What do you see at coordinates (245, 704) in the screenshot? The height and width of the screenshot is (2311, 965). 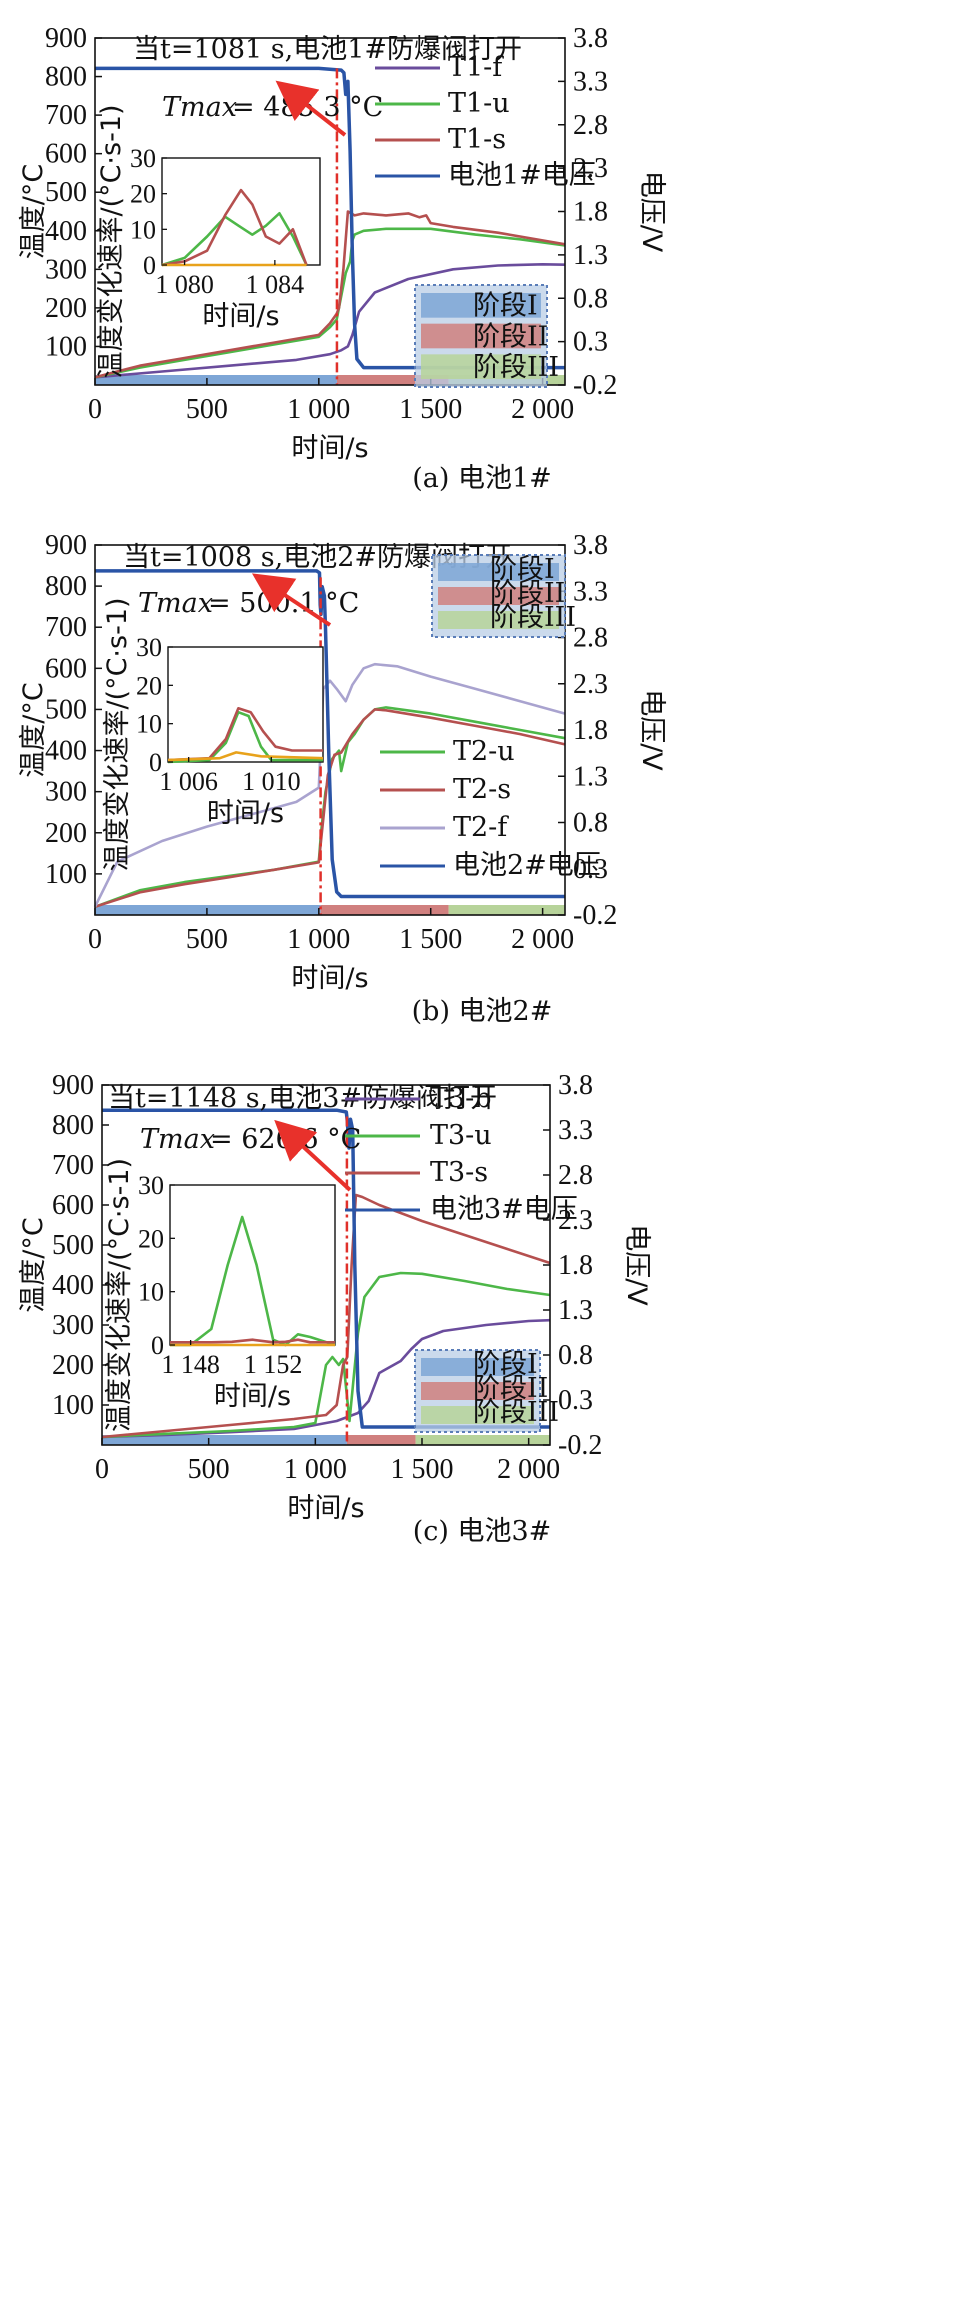 I see `inset-frame` at bounding box center [245, 704].